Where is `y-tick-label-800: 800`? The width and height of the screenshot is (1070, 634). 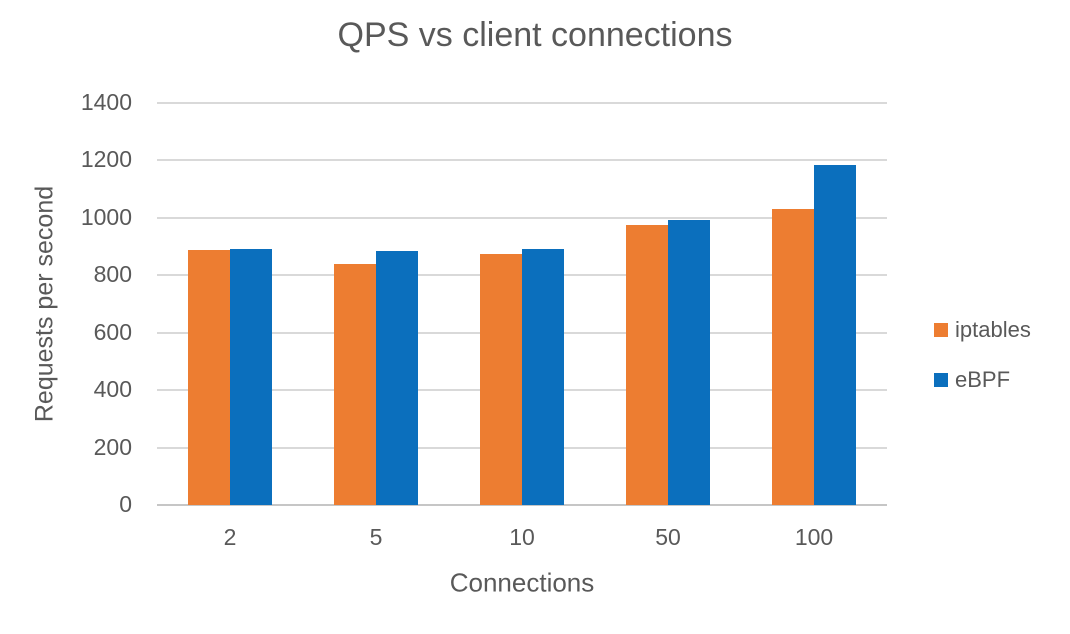 y-tick-label-800: 800 is located at coordinates (112, 274).